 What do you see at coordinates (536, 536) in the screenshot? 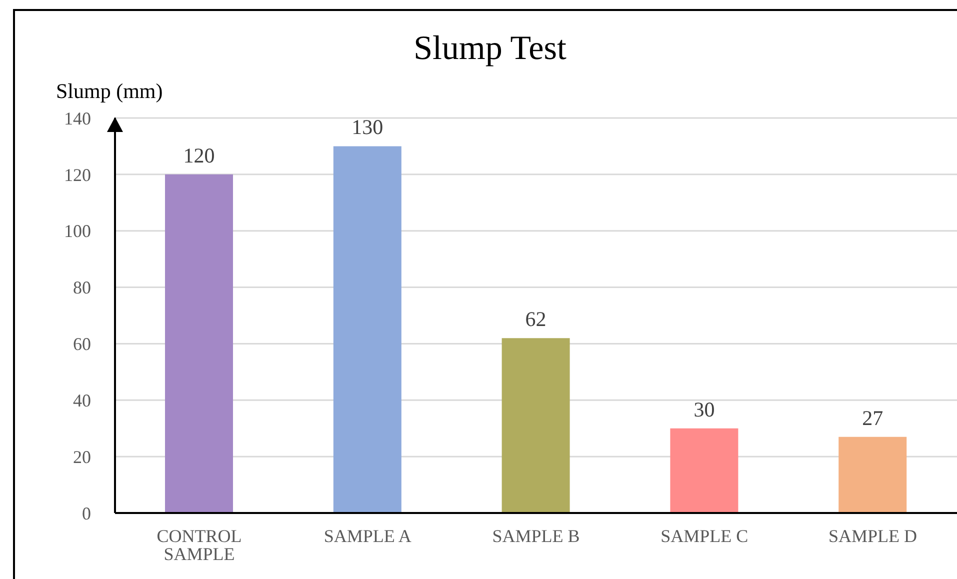
I see `x-tick-label: SAMPLE B` at bounding box center [536, 536].